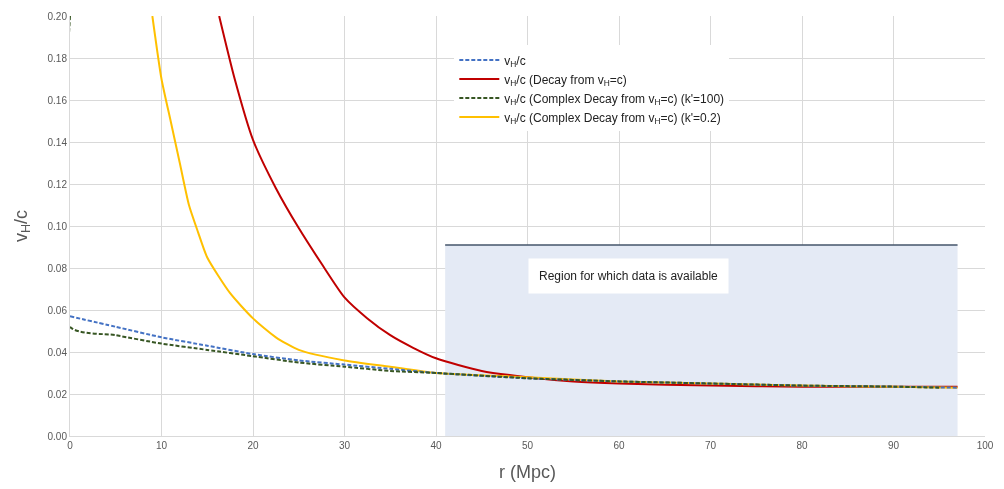 The width and height of the screenshot is (1004, 489). I want to click on x-tick-label: 100, so click(985, 445).